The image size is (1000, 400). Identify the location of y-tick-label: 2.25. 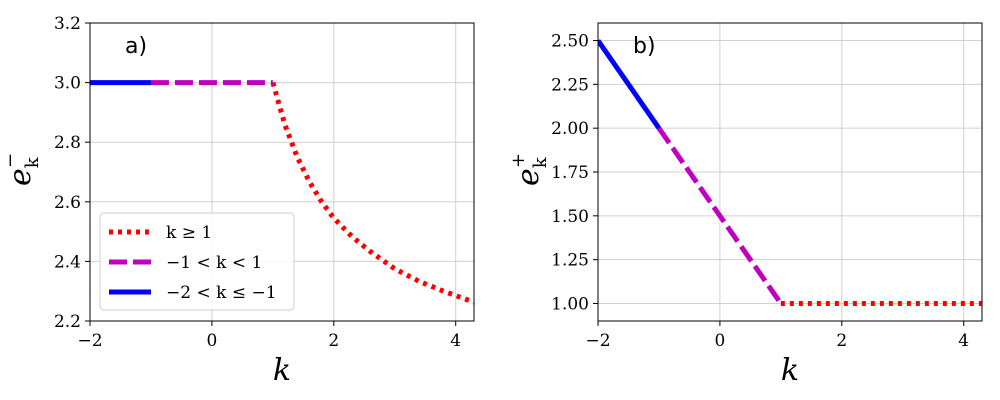
(570, 85).